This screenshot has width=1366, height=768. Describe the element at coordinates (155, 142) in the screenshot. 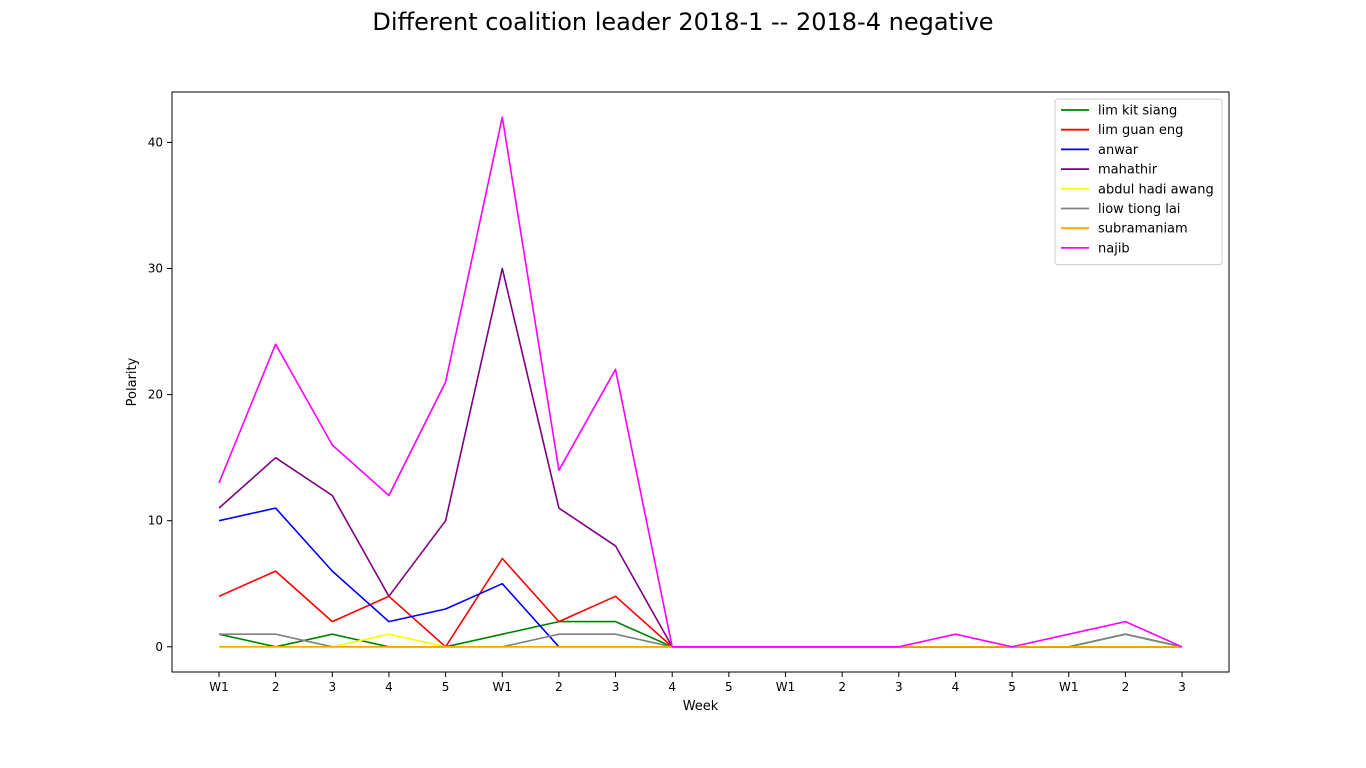

I see `y-tick-label: 40` at that location.